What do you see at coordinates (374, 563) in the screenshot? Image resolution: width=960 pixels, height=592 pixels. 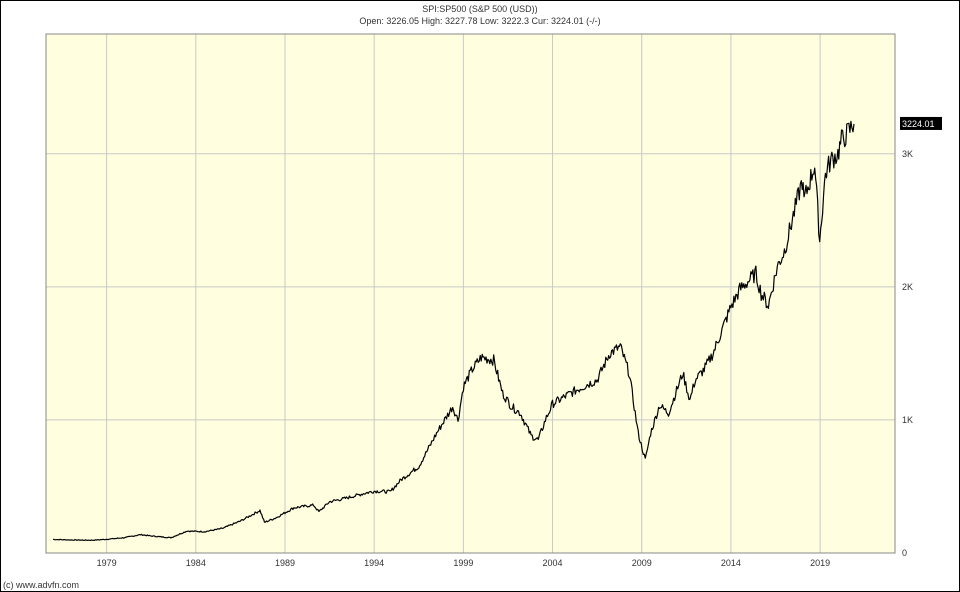 I see `x-tick-label: 1994` at bounding box center [374, 563].